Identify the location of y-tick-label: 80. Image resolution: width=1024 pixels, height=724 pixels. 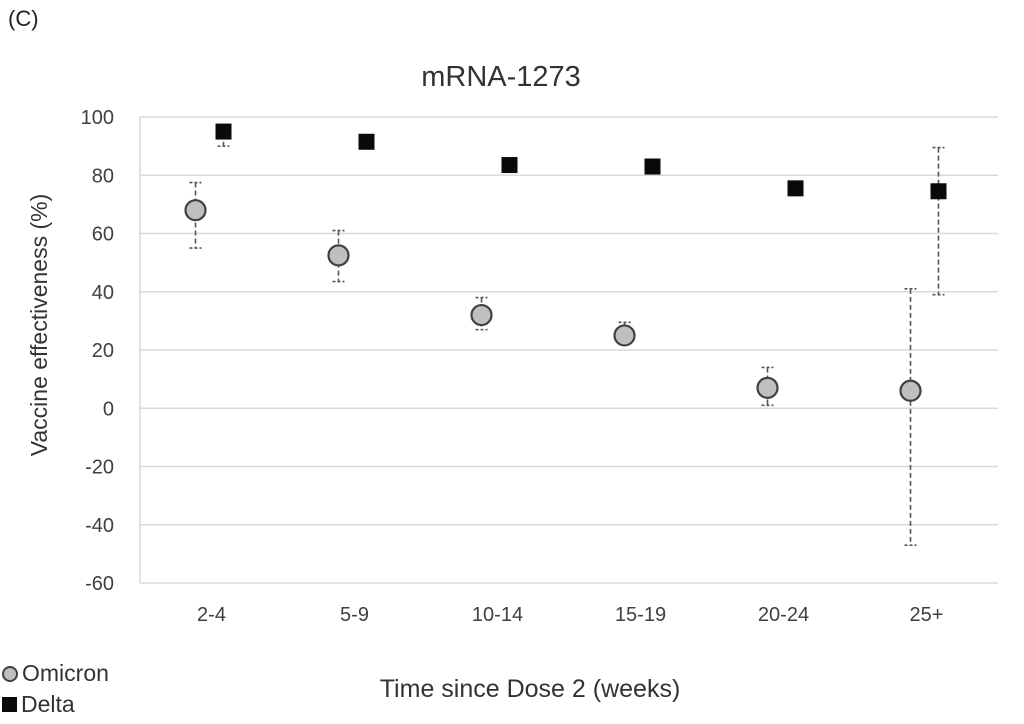
(103, 176).